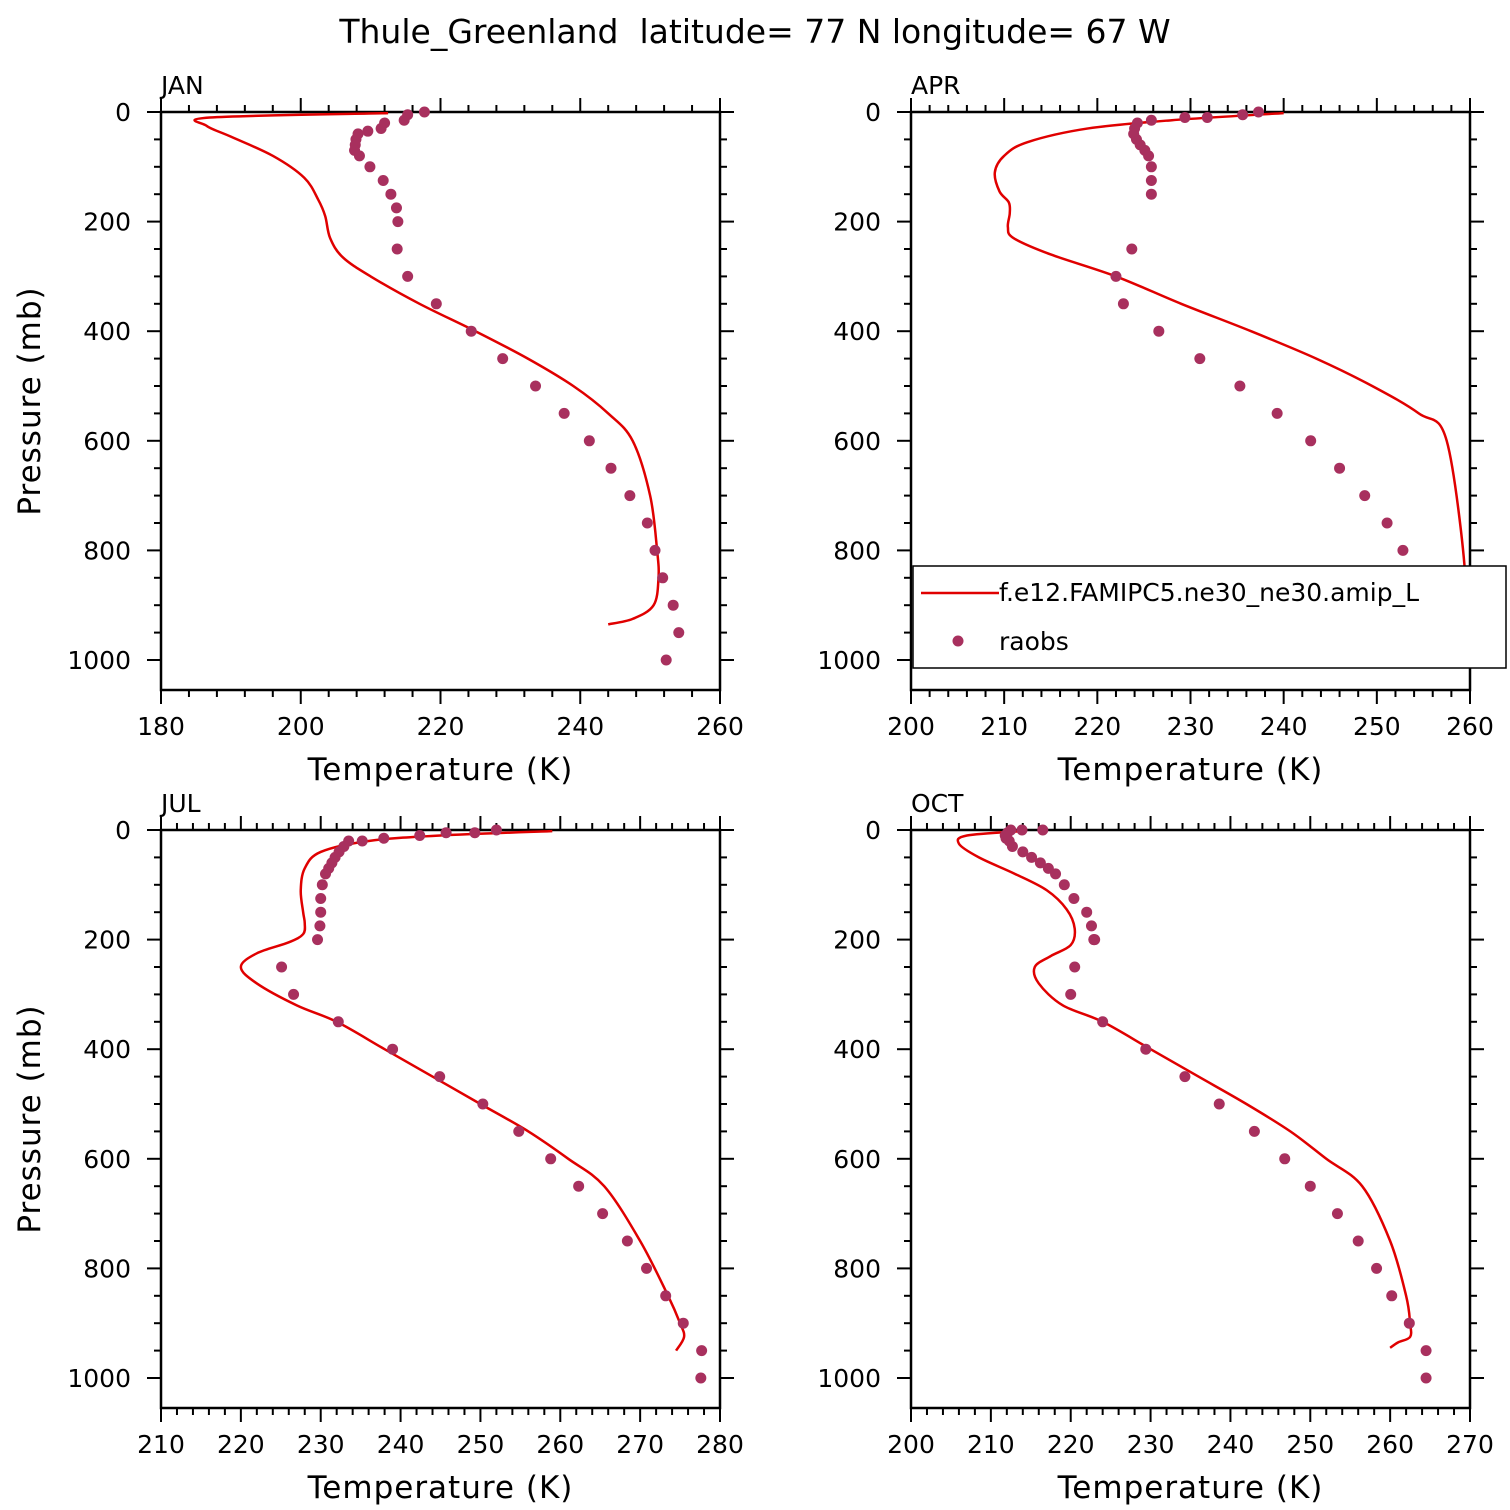 Image resolution: width=1510 pixels, height=1510 pixels. Describe the element at coordinates (301, 726) in the screenshot. I see `jan-x-tick-label: 200` at that location.